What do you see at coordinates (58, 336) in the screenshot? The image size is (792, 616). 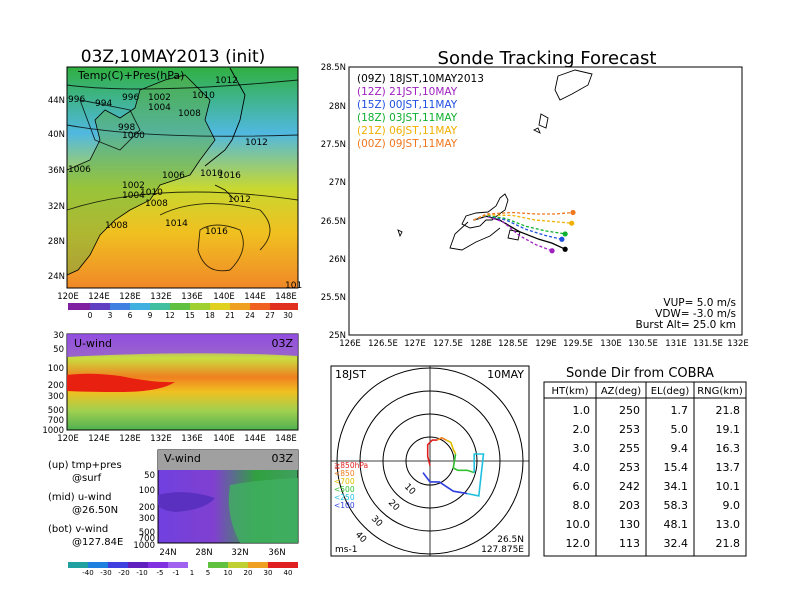 I see `u-level-label: 30` at bounding box center [58, 336].